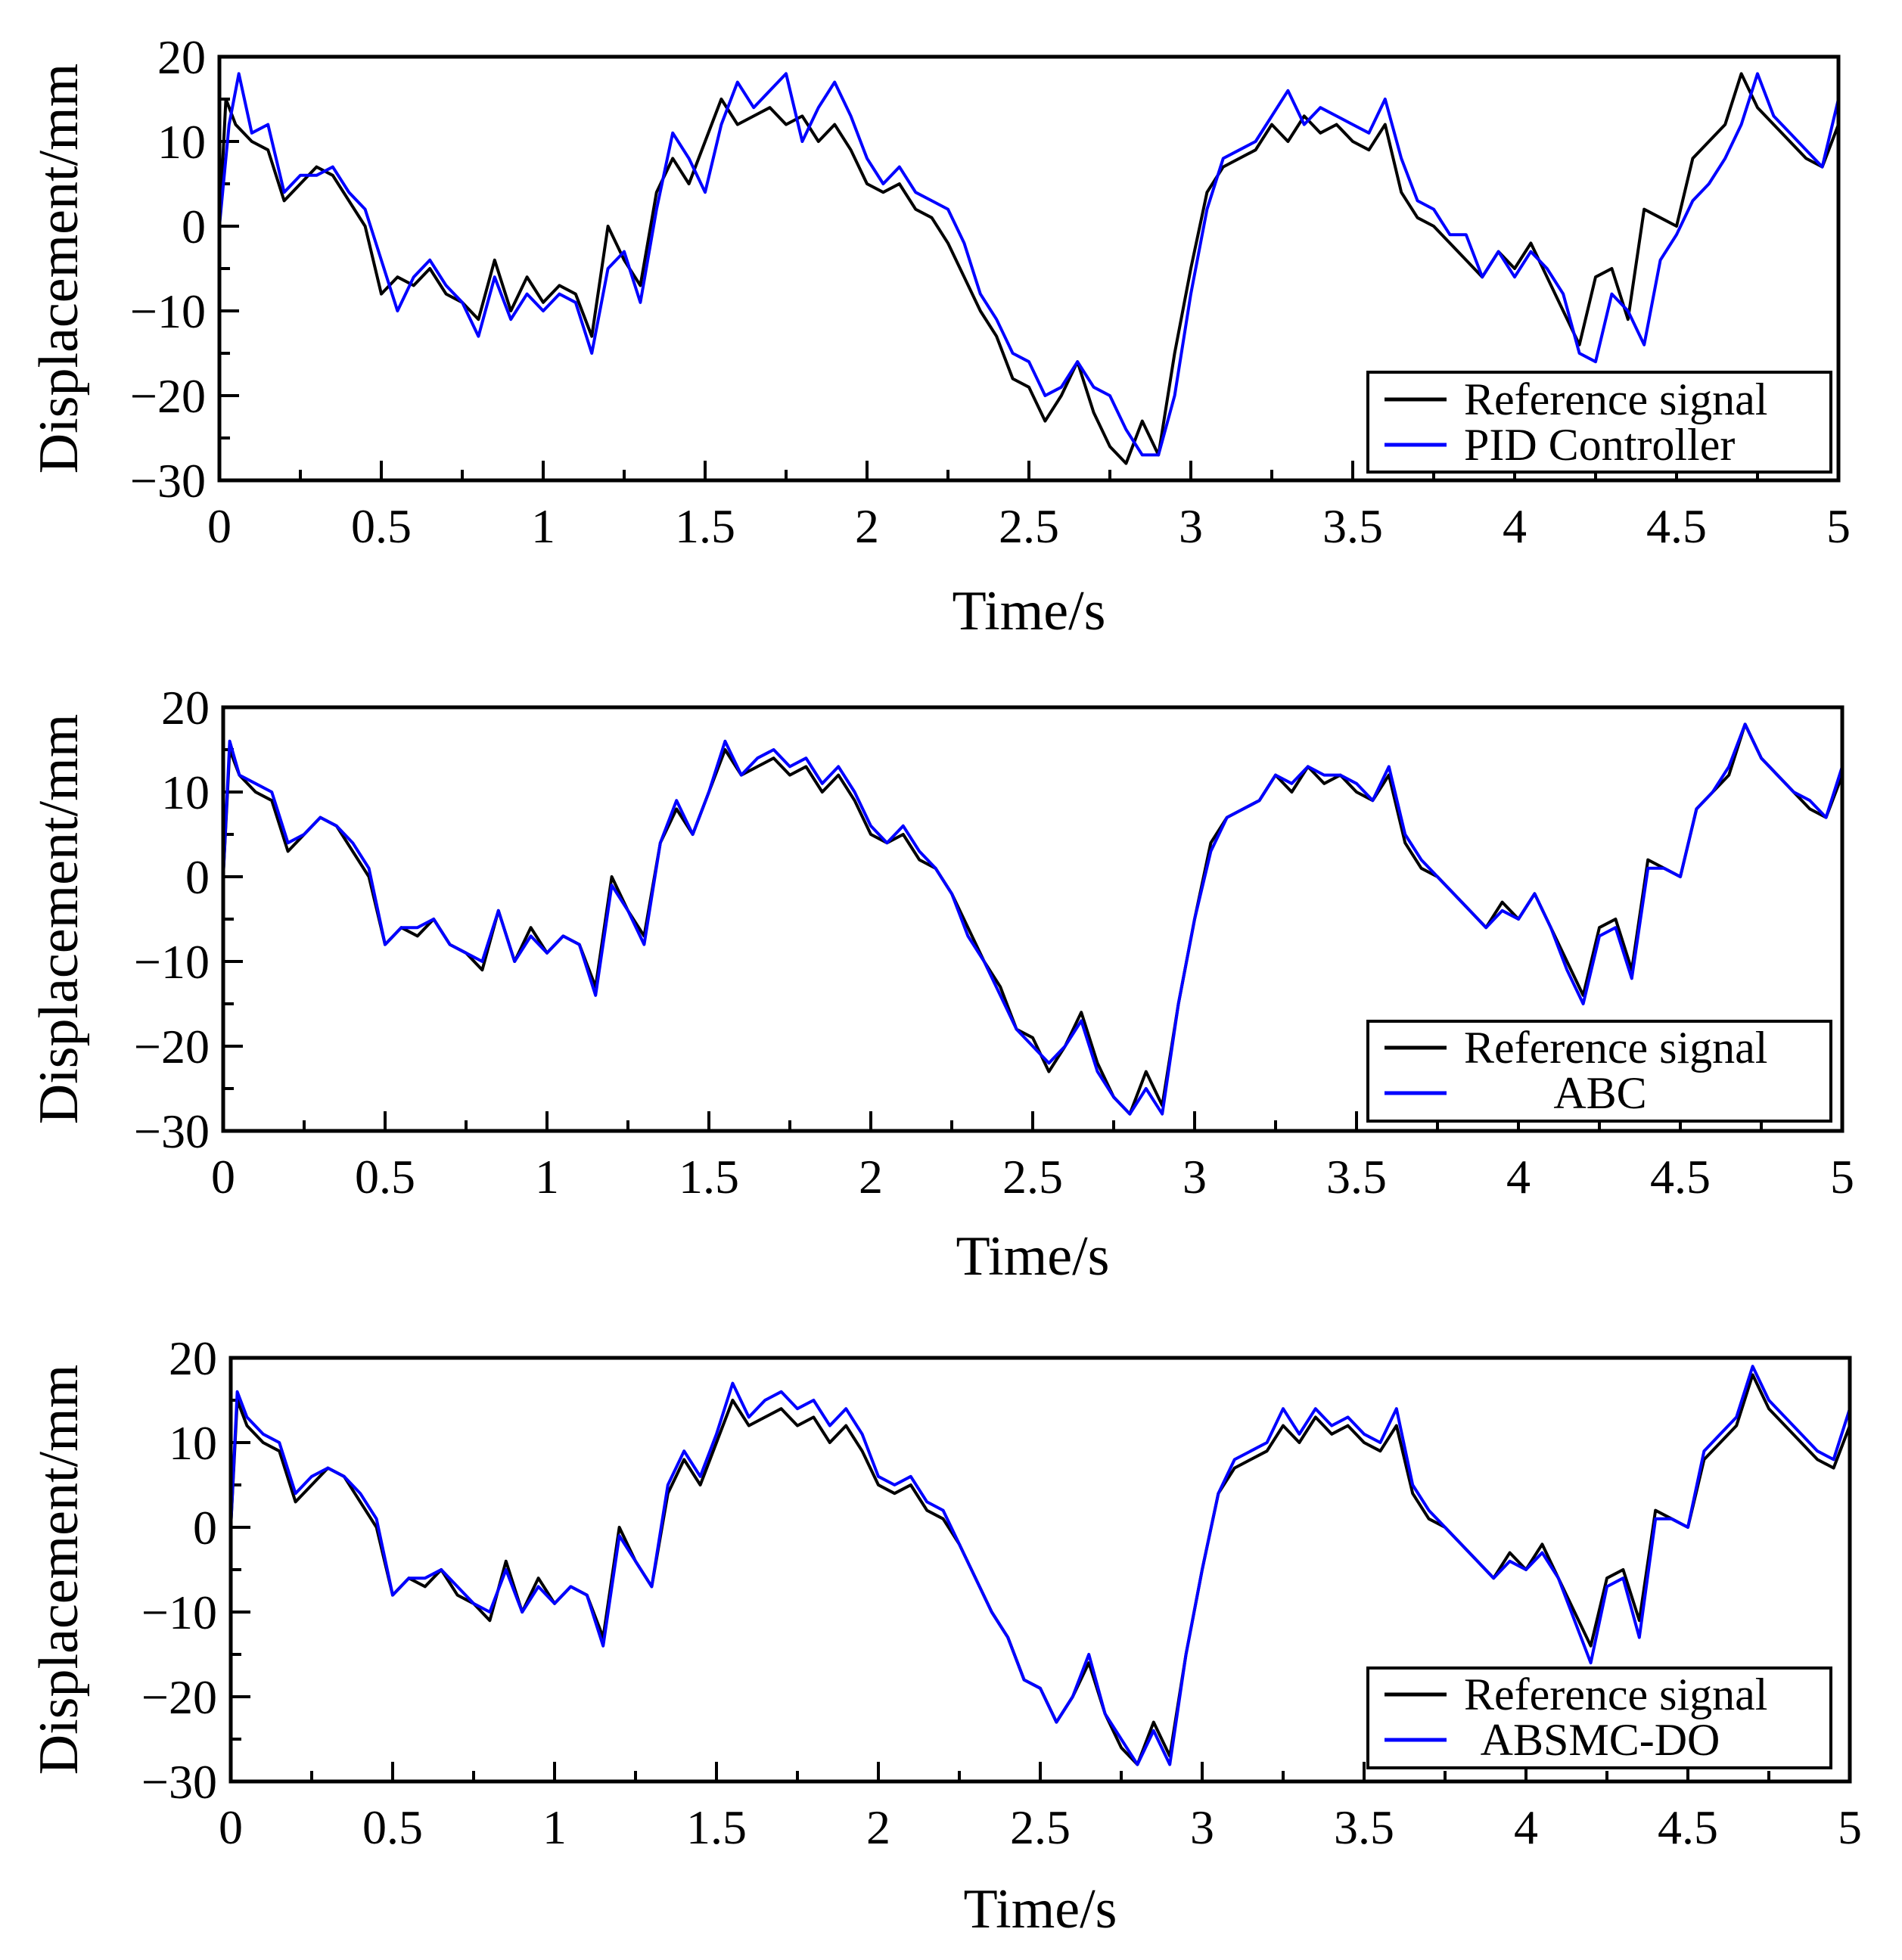 This screenshot has height=1960, width=1902. Describe the element at coordinates (1191, 526) in the screenshot. I see `panel-1-xtick-label: 3` at that location.